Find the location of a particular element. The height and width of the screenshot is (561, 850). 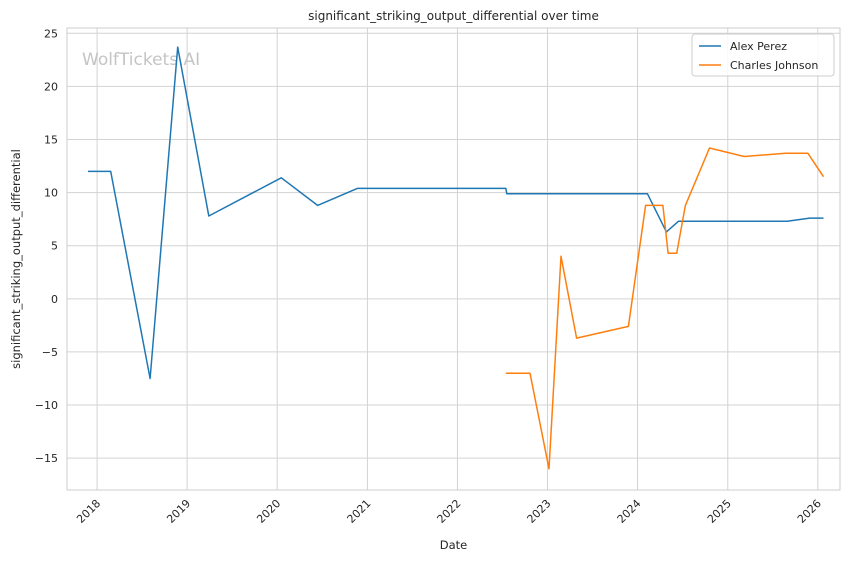

y-tick-label: 5 is located at coordinates (54, 246).